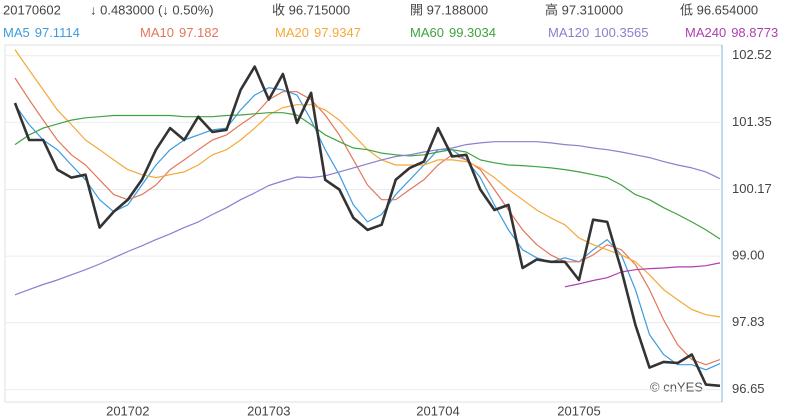  I want to click on header-info: 開 97.188000, so click(449, 9).